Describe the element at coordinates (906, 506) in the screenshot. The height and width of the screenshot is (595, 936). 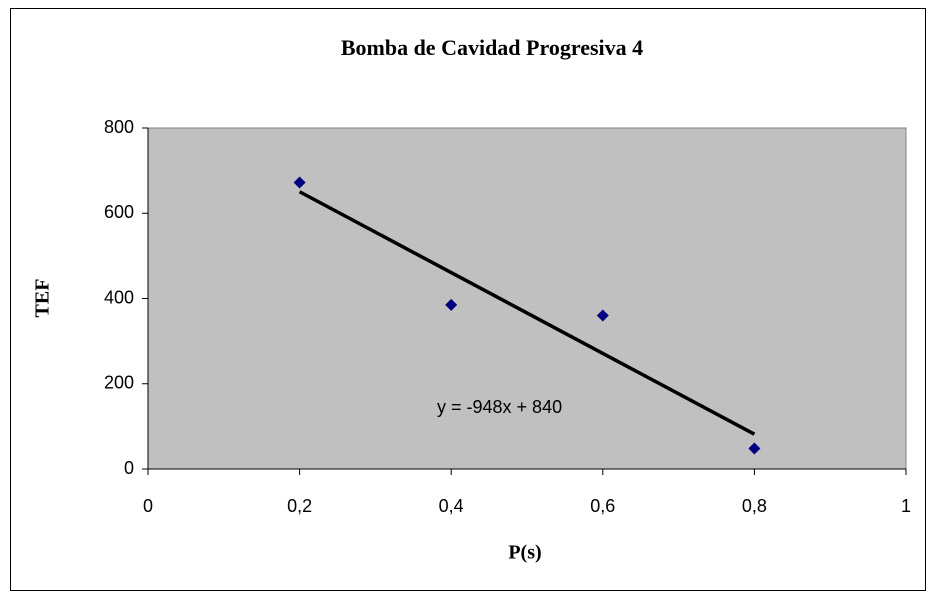
I see `x-tick-label: 1` at that location.